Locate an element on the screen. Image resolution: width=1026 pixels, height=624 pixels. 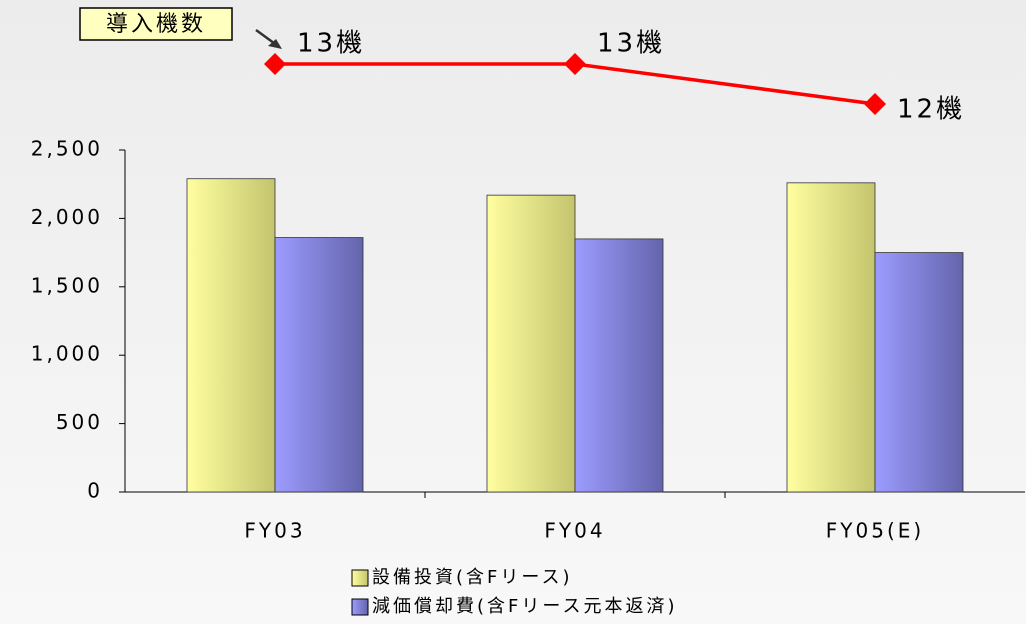
data-label: 12機 is located at coordinates (931, 110).